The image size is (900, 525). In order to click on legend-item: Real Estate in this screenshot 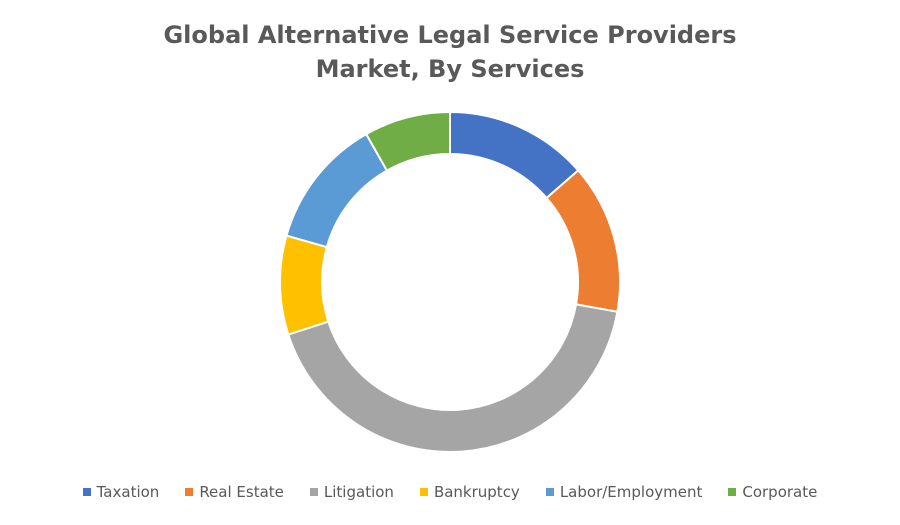, I will do `click(234, 492)`.